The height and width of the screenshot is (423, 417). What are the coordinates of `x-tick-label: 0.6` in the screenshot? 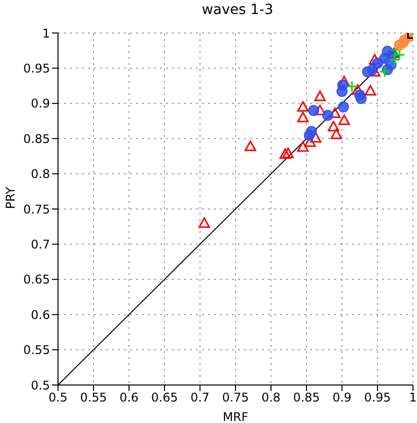 It's located at (129, 397).